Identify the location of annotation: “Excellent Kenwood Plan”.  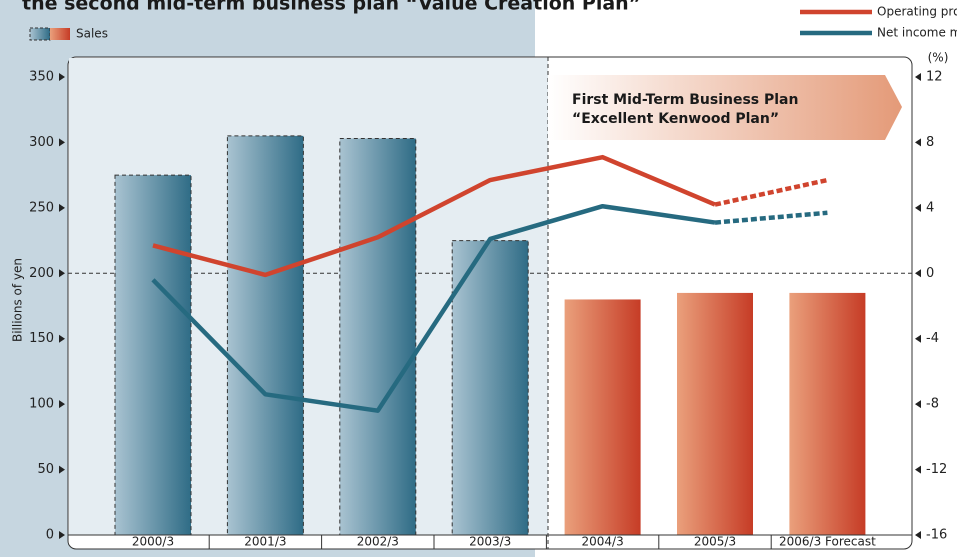
(675, 119).